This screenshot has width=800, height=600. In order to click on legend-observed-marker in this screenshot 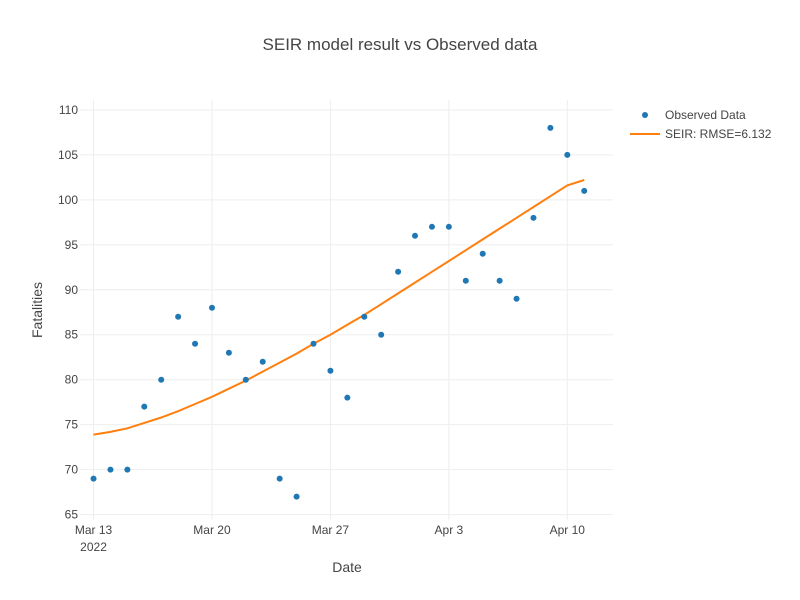, I will do `click(645, 115)`.